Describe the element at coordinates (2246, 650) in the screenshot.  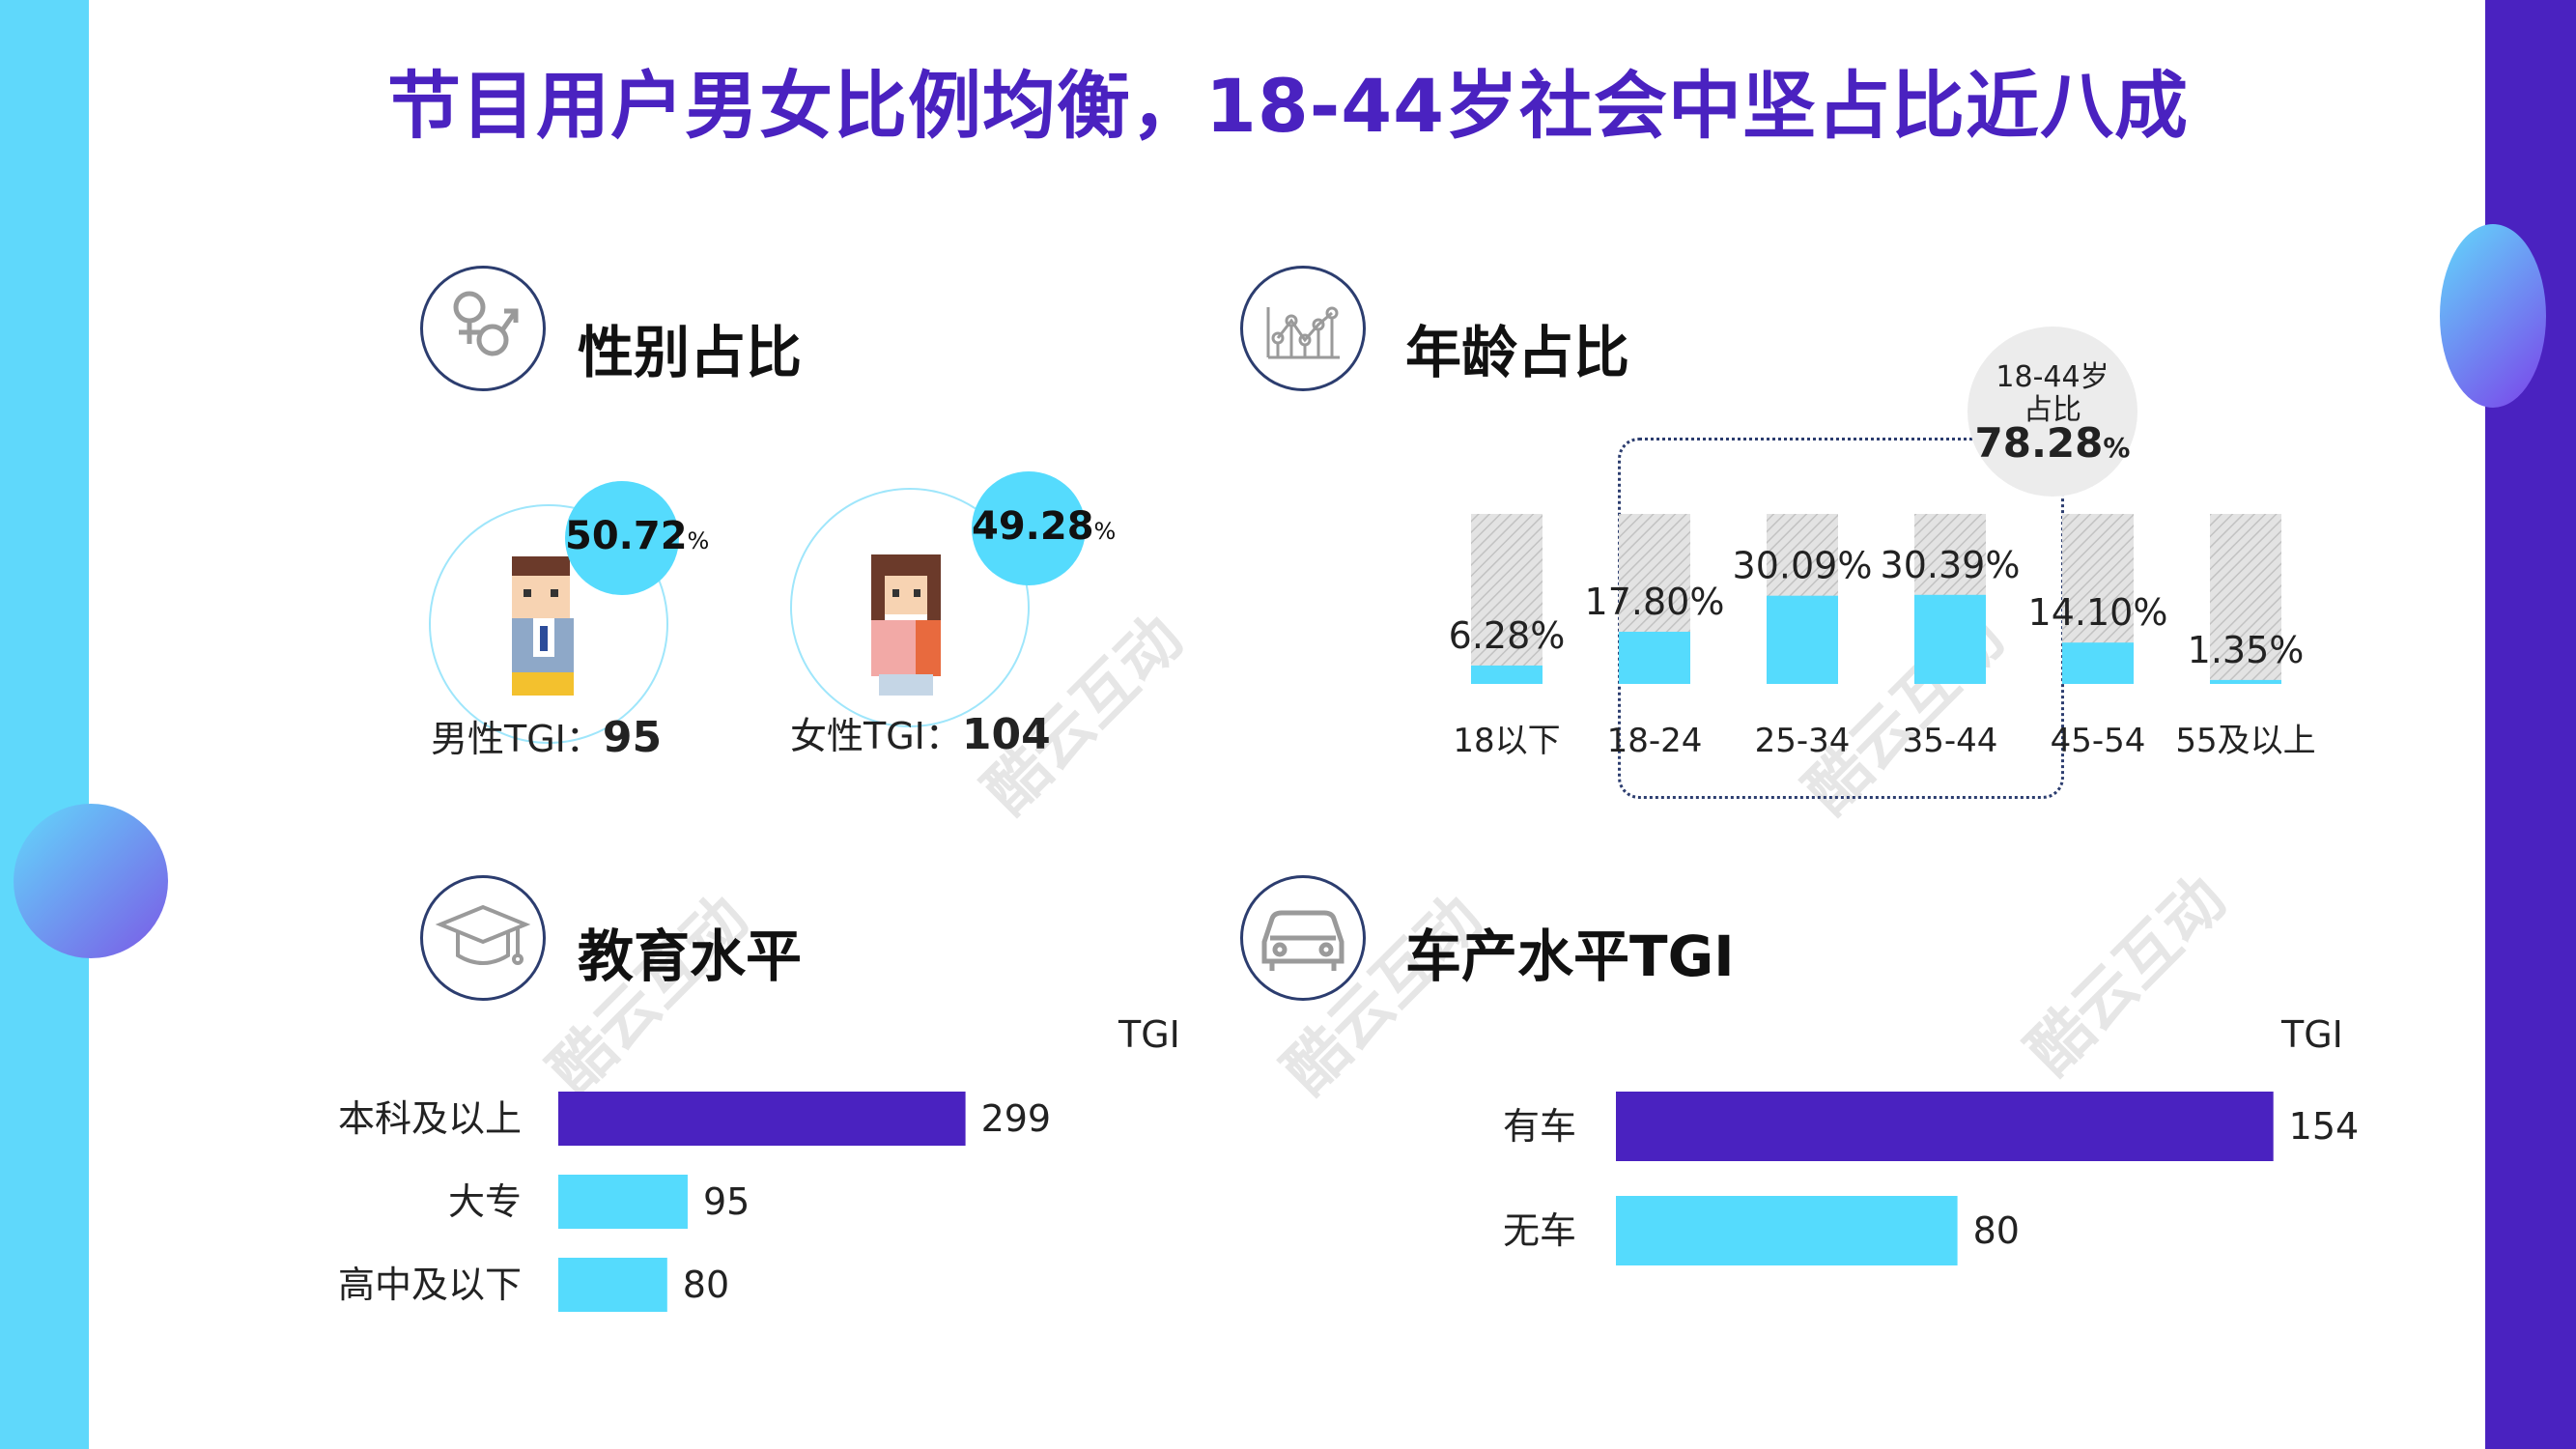
I see `age-bar-label: 1.35%` at that location.